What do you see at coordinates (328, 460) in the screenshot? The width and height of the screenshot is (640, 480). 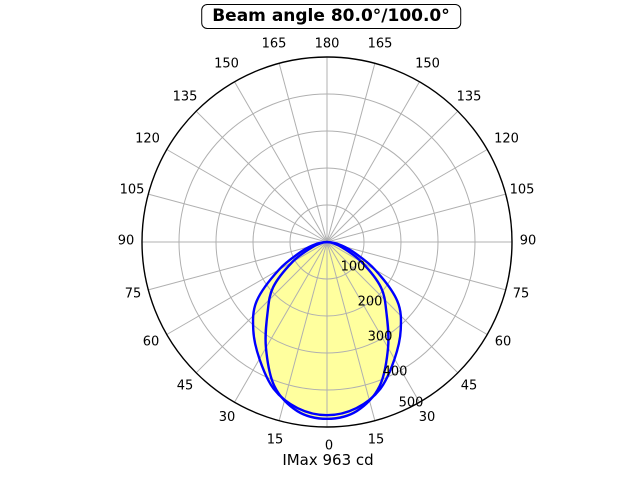 I see `imax-label: IMax 963 cd` at bounding box center [328, 460].